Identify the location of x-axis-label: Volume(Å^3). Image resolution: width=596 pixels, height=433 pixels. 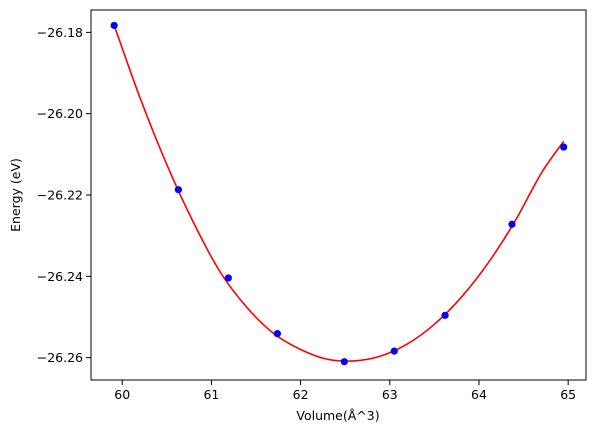
(337, 415).